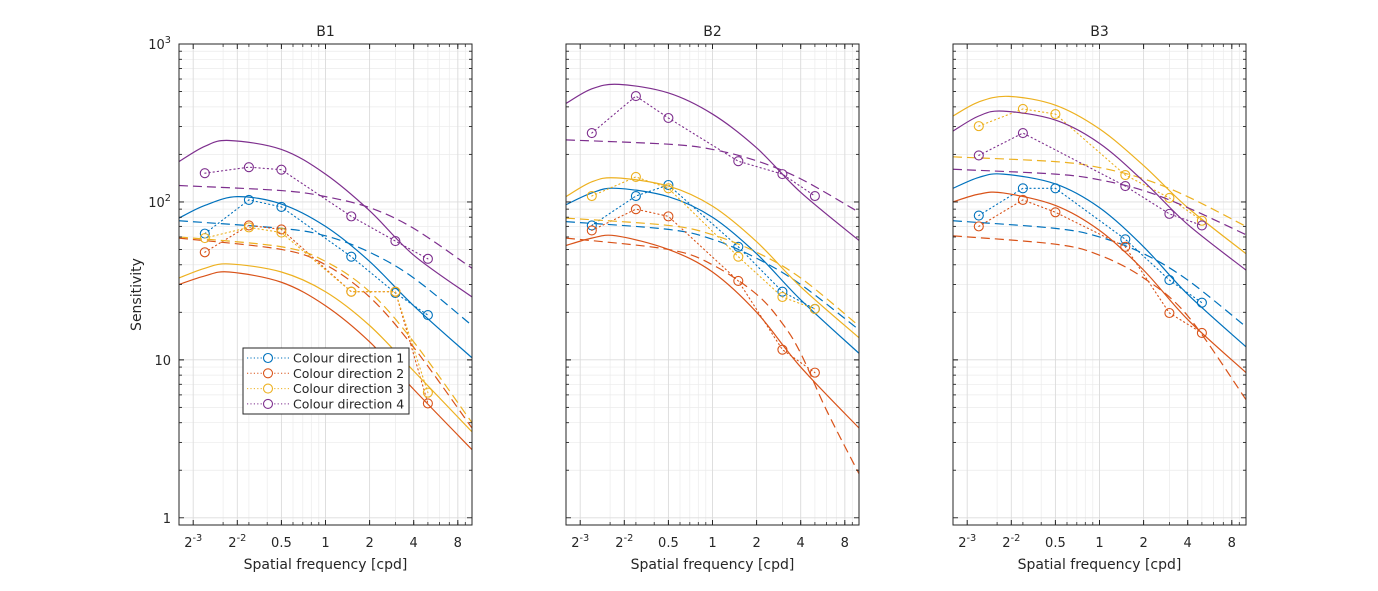 The image size is (1378, 591). What do you see at coordinates (325, 358) in the screenshot?
I see `legend-entry-1: Colour direction 1` at bounding box center [325, 358].